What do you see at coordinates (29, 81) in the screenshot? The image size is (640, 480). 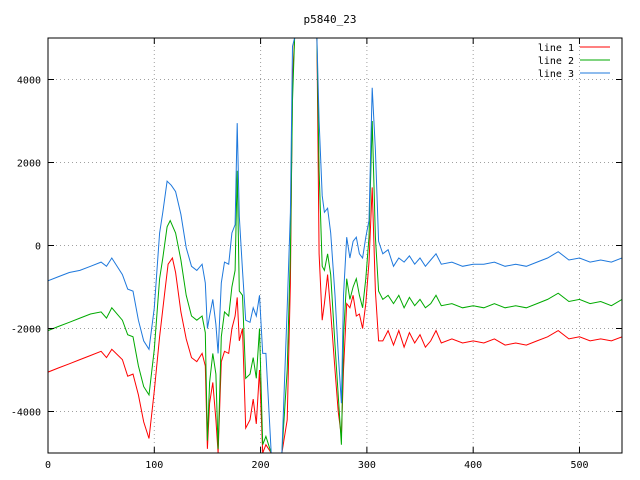 I see `y-tick-label: 4000` at bounding box center [29, 81].